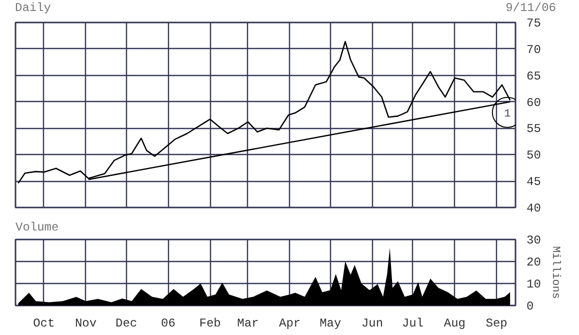 The image size is (579, 335). What do you see at coordinates (533, 103) in the screenshot?
I see `y-tick-label: 60` at bounding box center [533, 103].